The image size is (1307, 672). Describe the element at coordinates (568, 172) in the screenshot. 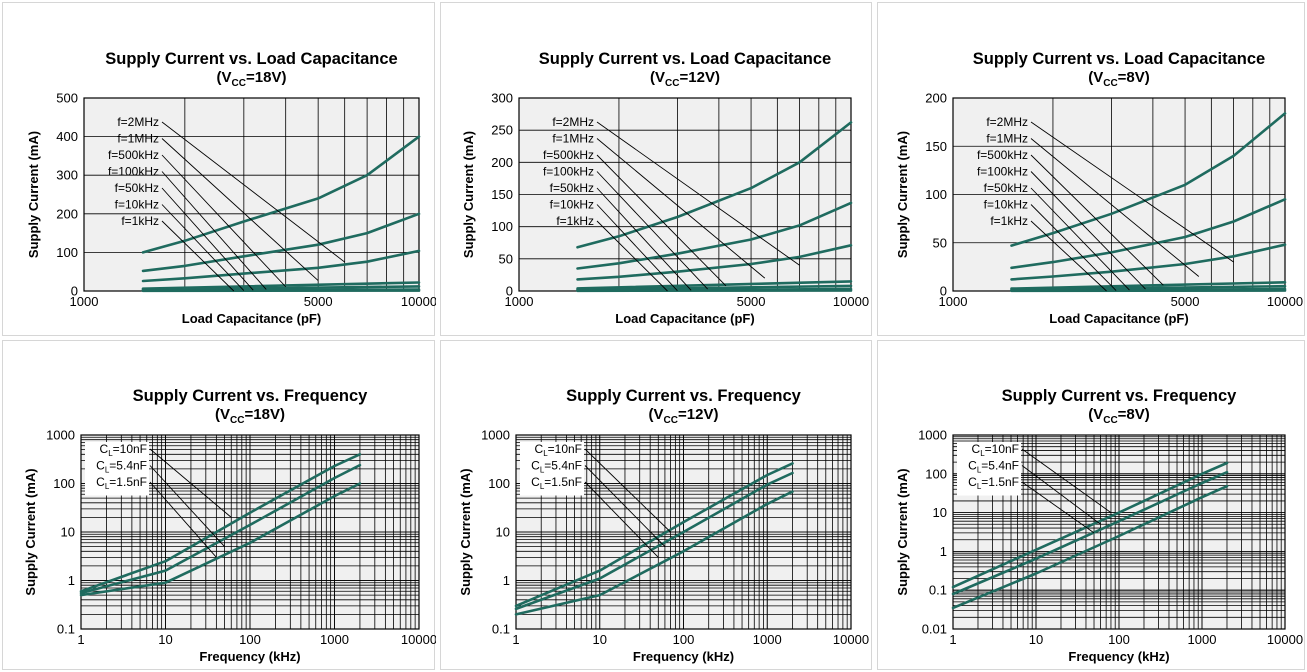

I see `legend-label: f=100kHz` at that location.